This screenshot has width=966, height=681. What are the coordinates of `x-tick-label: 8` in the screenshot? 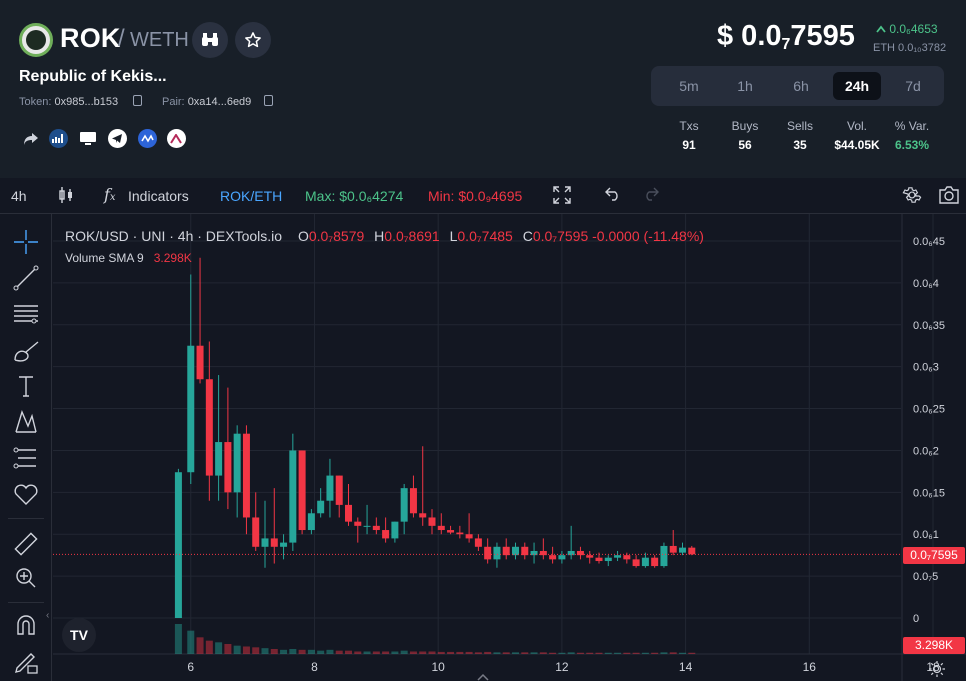 It's located at (314, 667).